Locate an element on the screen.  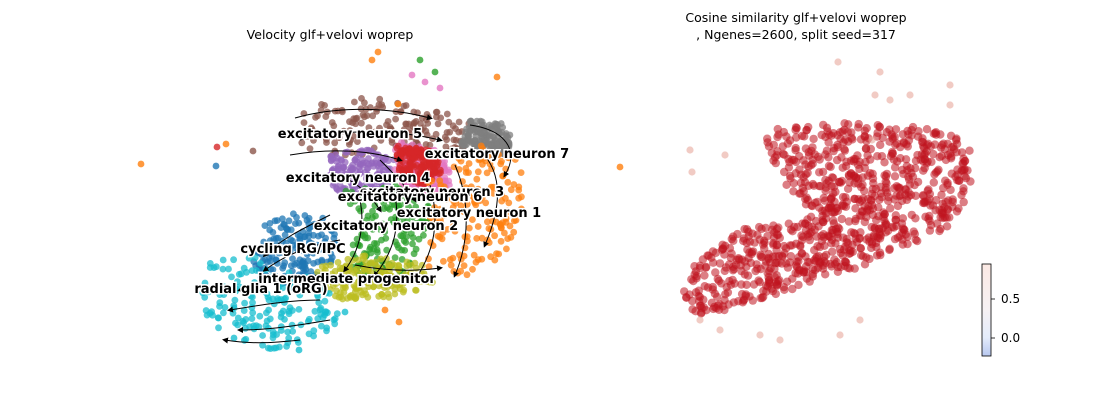
velocity-streamline is located at coordinates (488, 198).